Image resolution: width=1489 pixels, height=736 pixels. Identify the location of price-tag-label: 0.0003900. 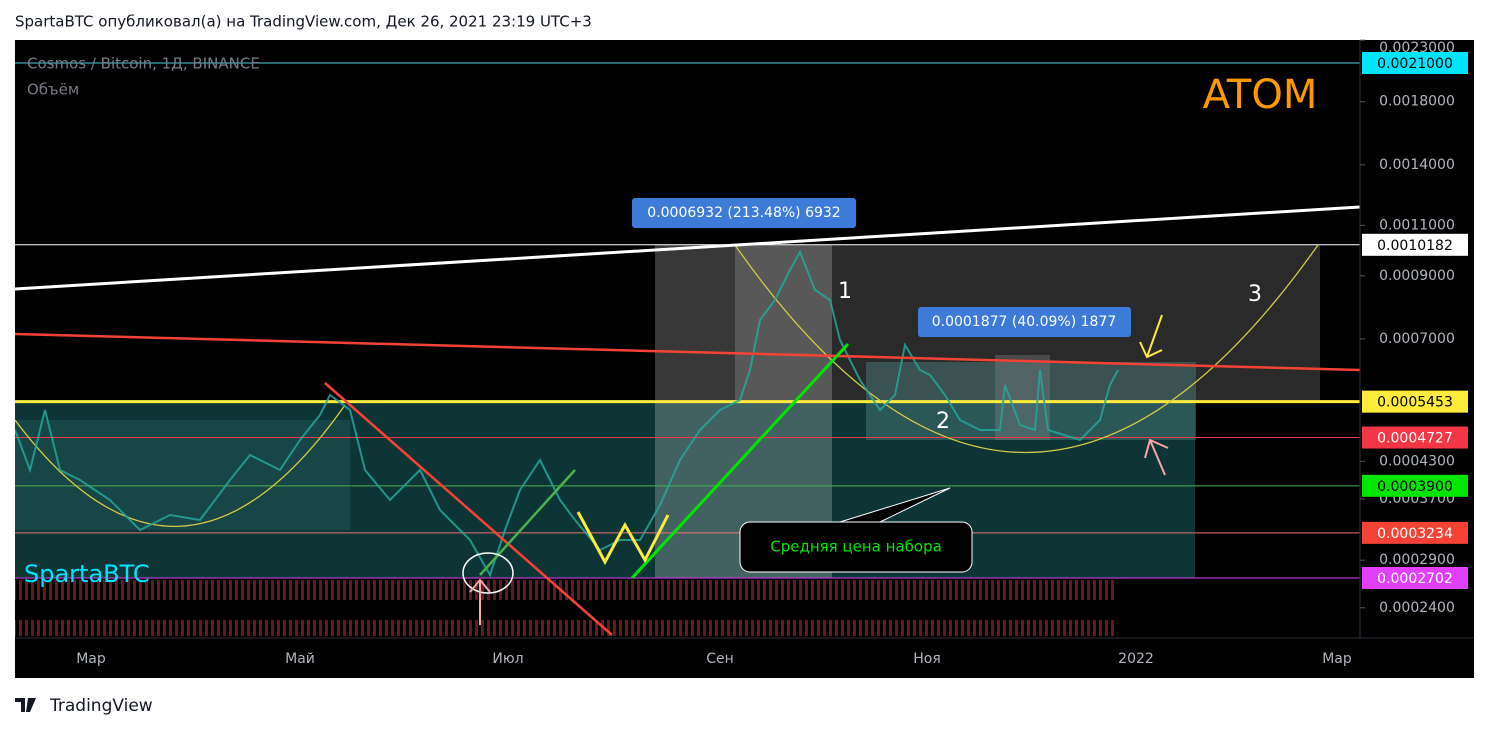
(1415, 487).